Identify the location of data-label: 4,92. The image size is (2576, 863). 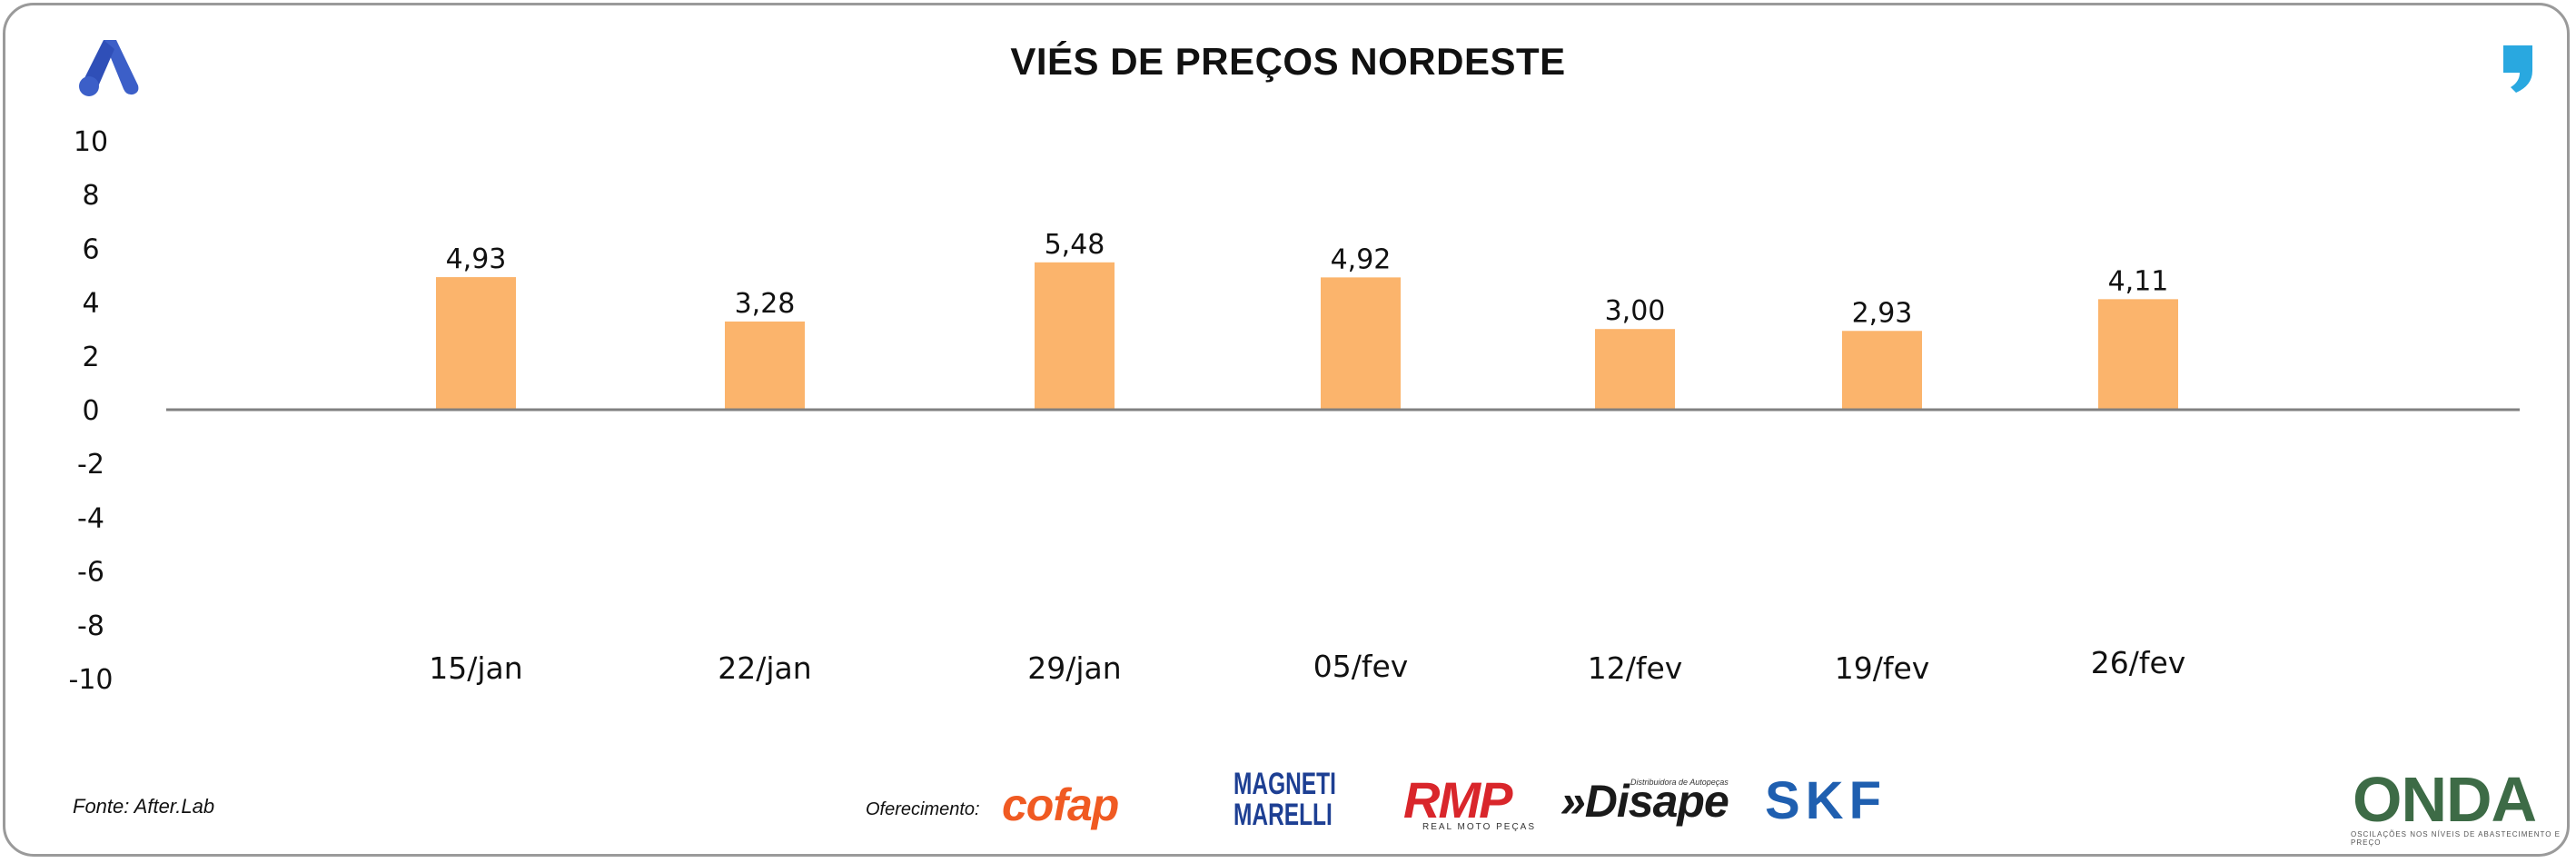
(1361, 259).